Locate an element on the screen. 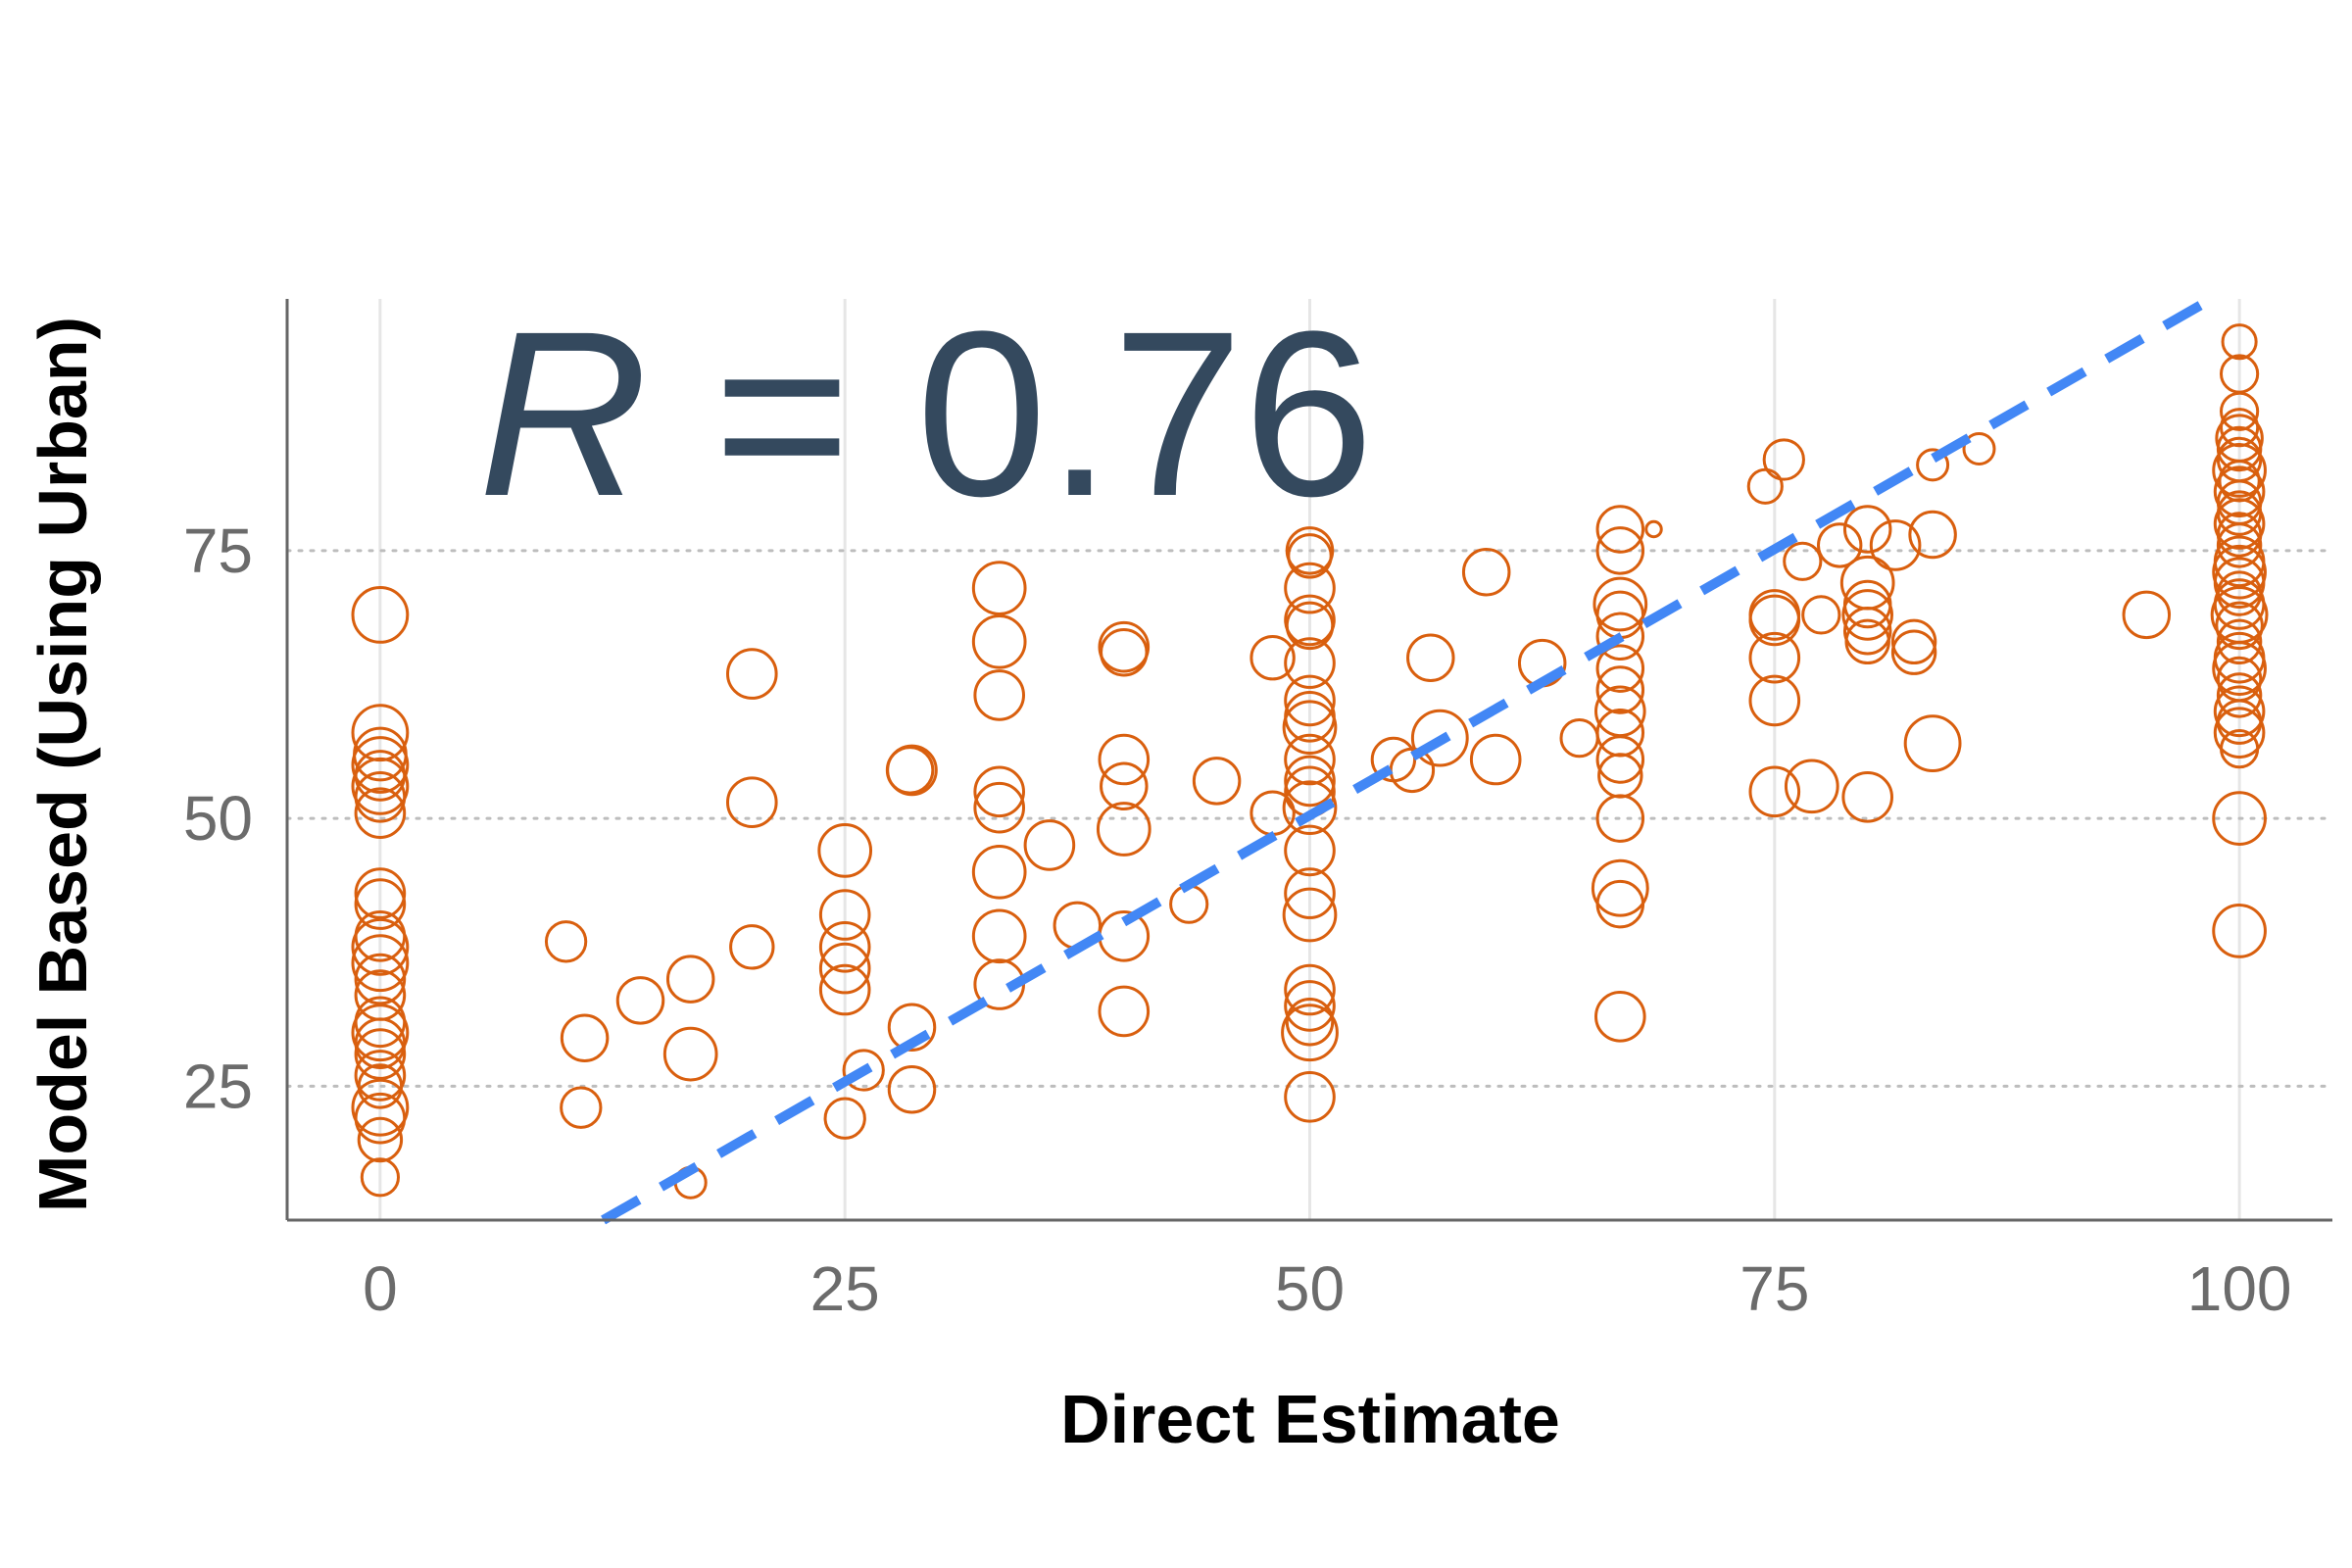 The width and height of the screenshot is (2352, 1568). correlation-annotation: R = 0.76 is located at coordinates (926, 413).